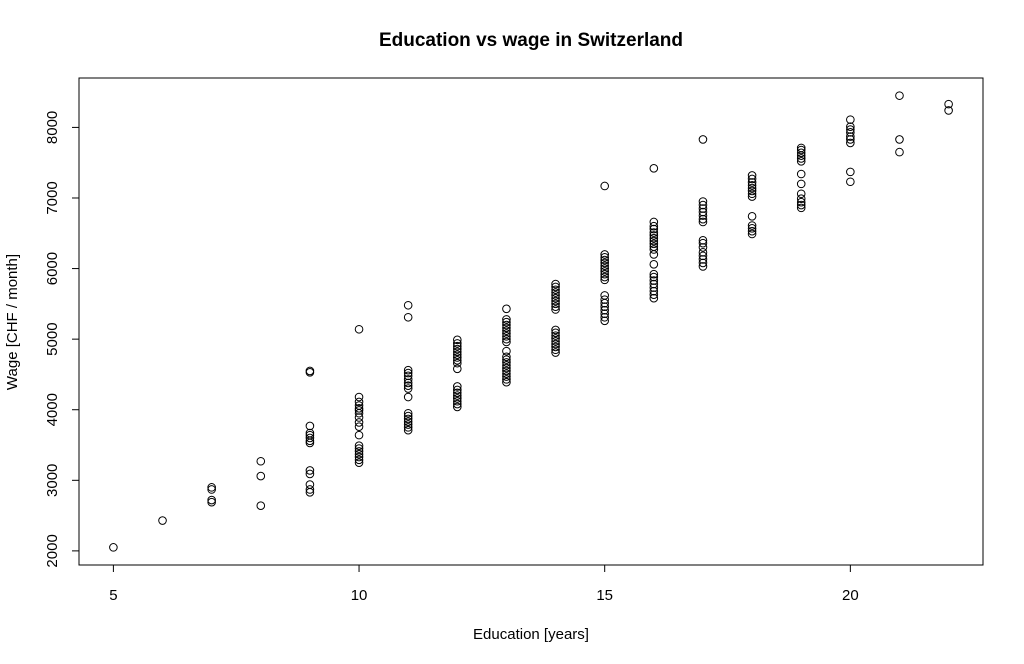 The image size is (1024, 664). Describe the element at coordinates (12, 322) in the screenshot. I see `y-axis-label: Wage [CHF / month]` at that location.